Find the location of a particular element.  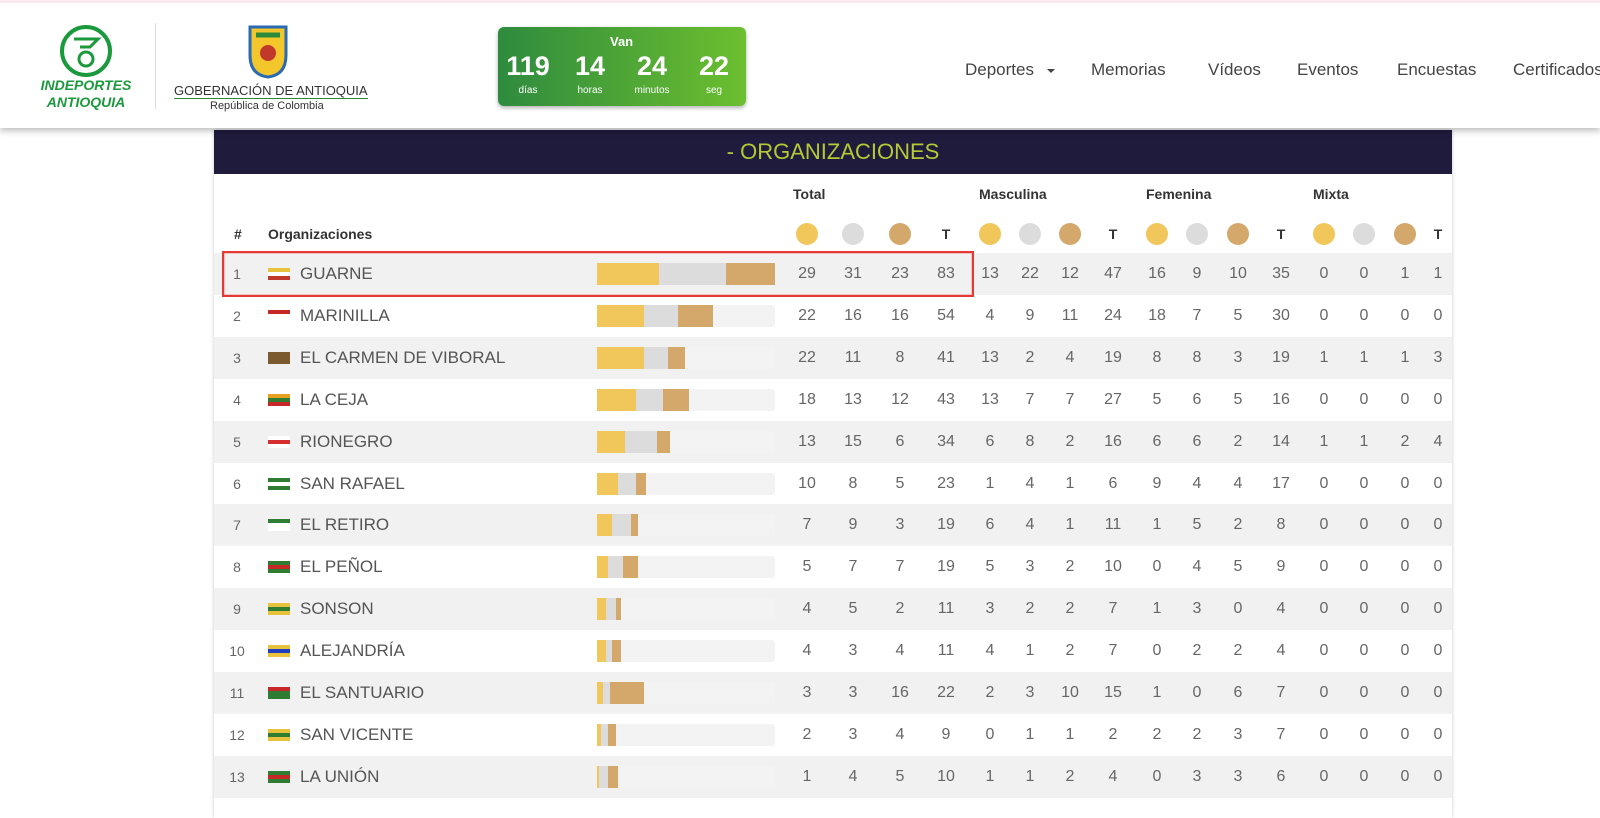

nav-link: Eventos is located at coordinates (1328, 69).